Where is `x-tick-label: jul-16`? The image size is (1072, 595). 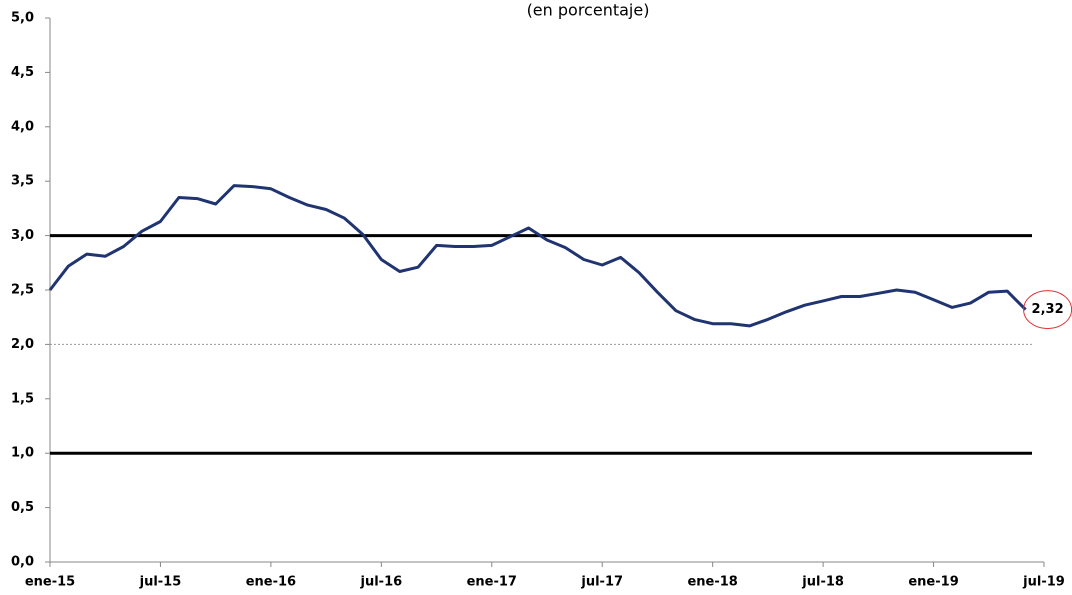 x-tick-label: jul-16 is located at coordinates (381, 582).